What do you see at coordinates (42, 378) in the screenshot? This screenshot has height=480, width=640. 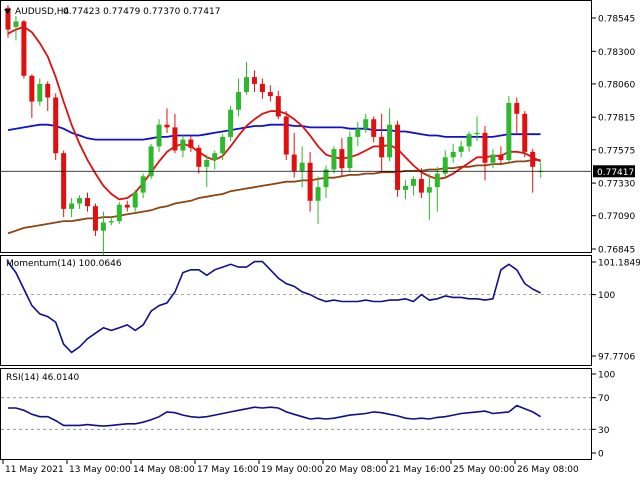 I see `rsi-title: RSI(14) 46.0140` at bounding box center [42, 378].